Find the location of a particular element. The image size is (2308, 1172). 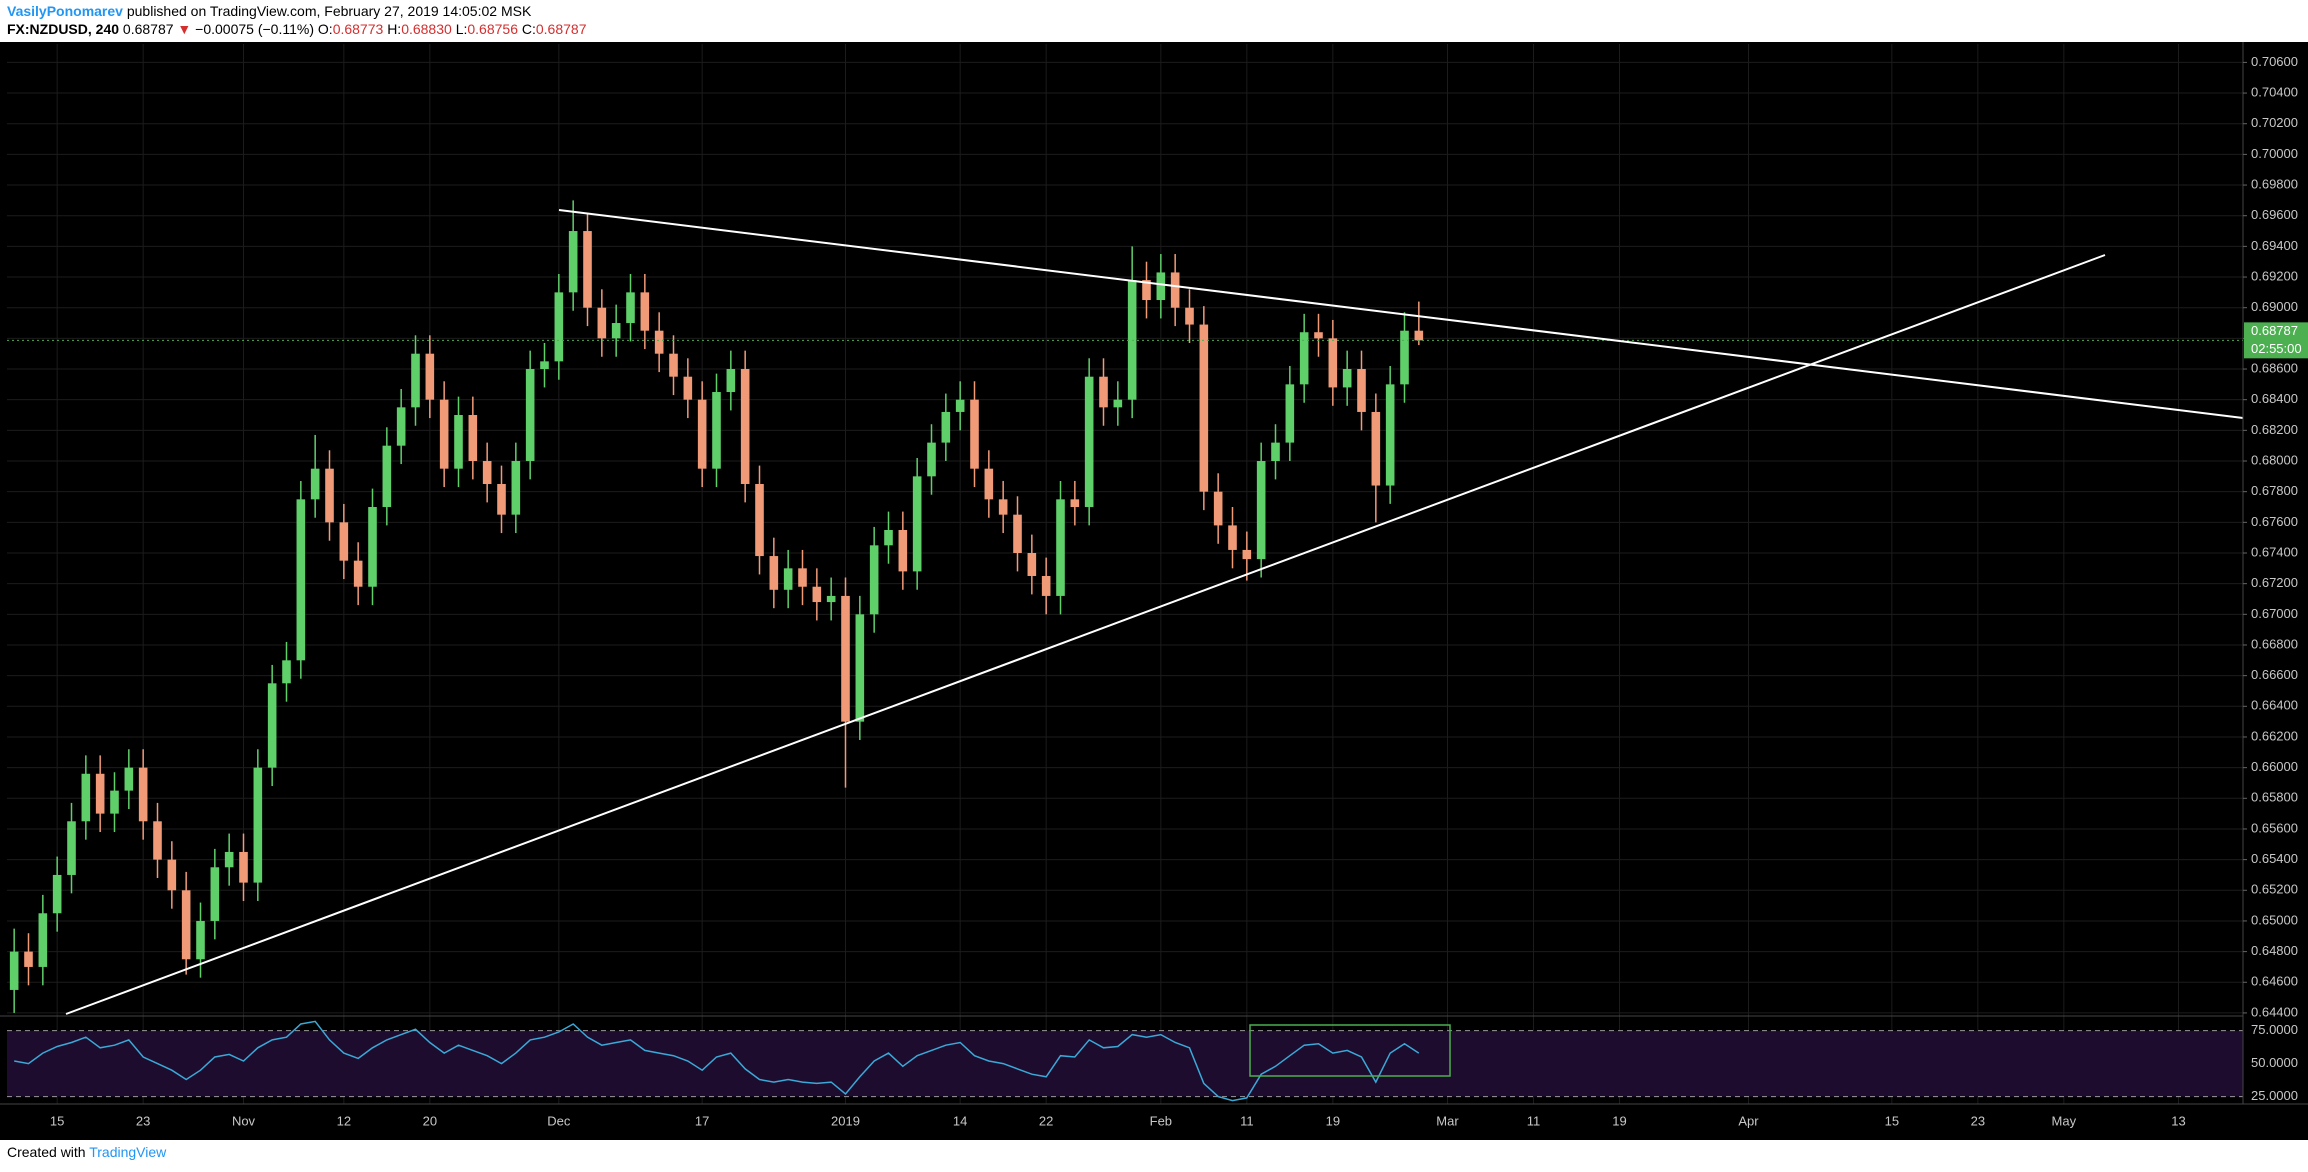

arrow: ▼ is located at coordinates (184, 29).